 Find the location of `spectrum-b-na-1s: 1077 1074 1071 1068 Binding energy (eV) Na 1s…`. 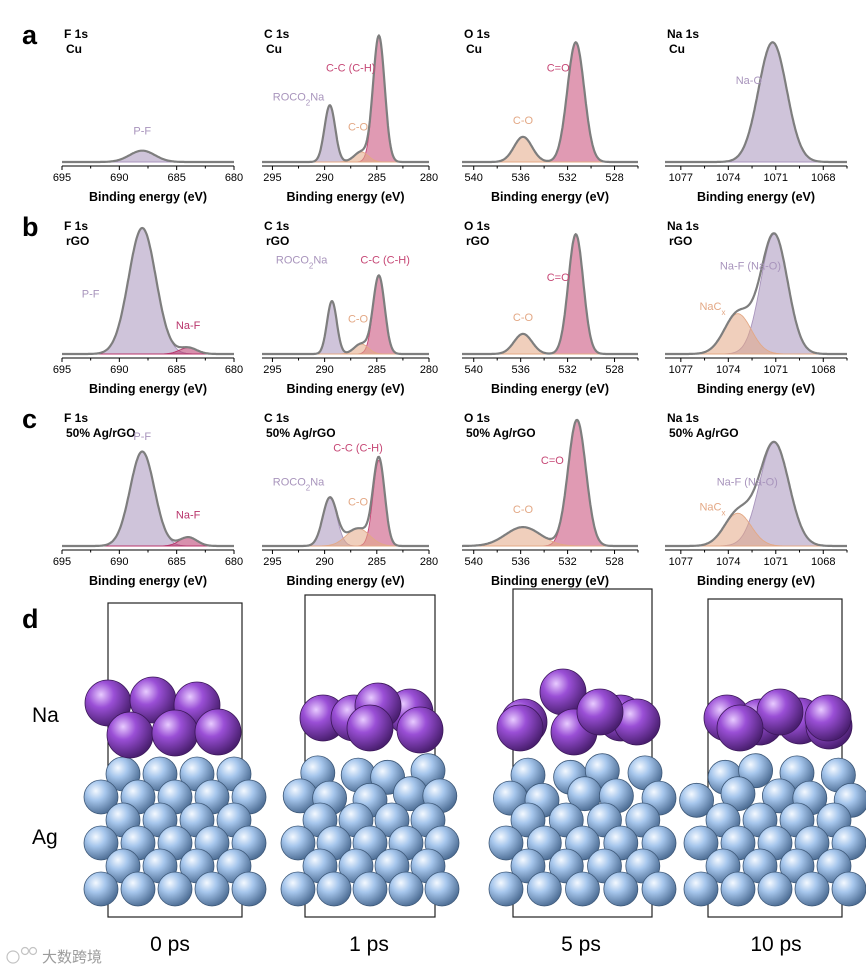

spectrum-b-na-1s: 1077 1074 1071 1068 Binding energy (eV) Na 1s… is located at coordinates (756, 307).